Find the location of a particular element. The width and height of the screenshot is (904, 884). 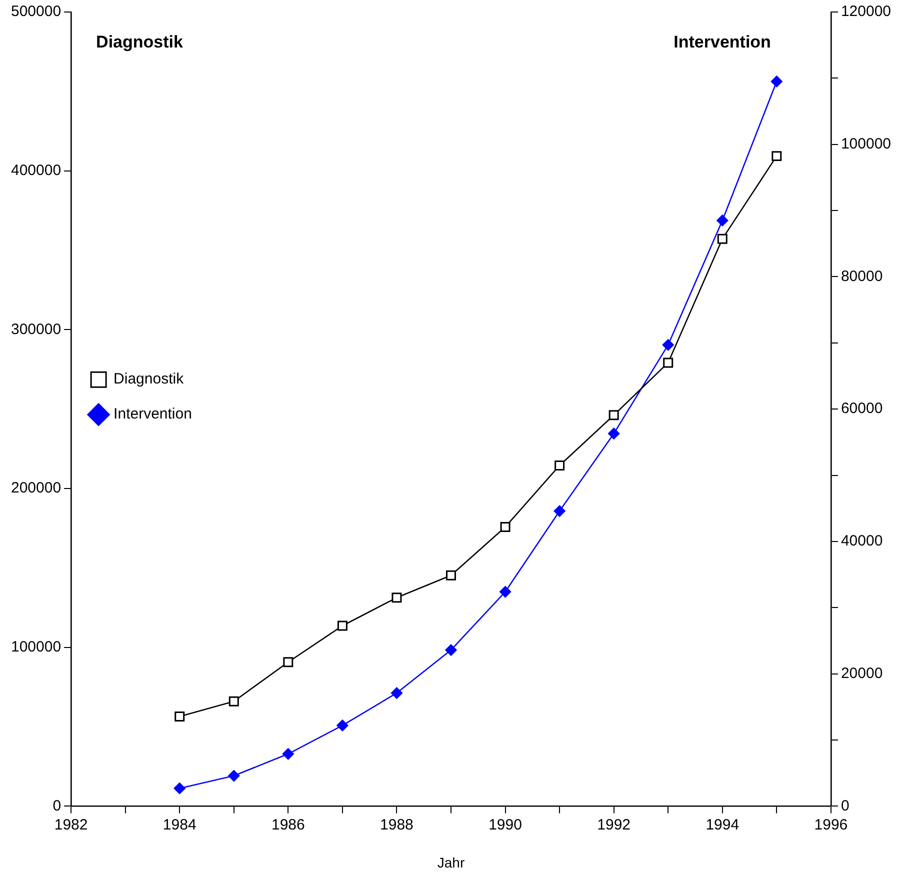

y-tick-label: 200000 is located at coordinates (36, 488).